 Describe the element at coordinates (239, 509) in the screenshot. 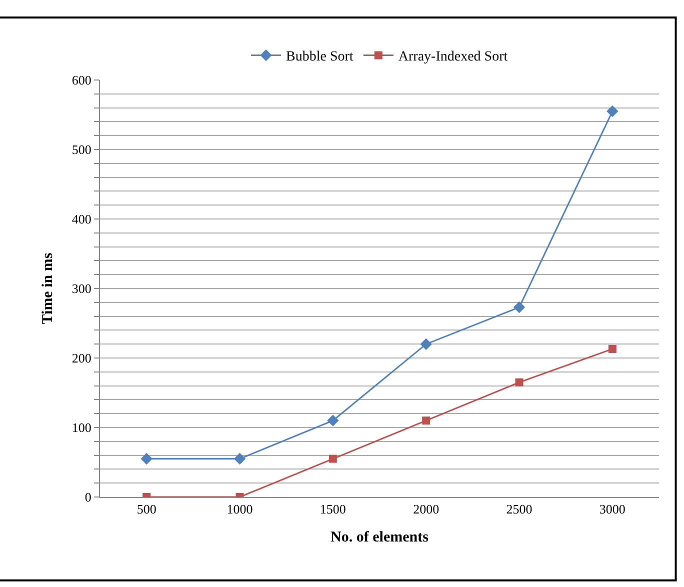

I see `x-tick-label: 1000` at that location.